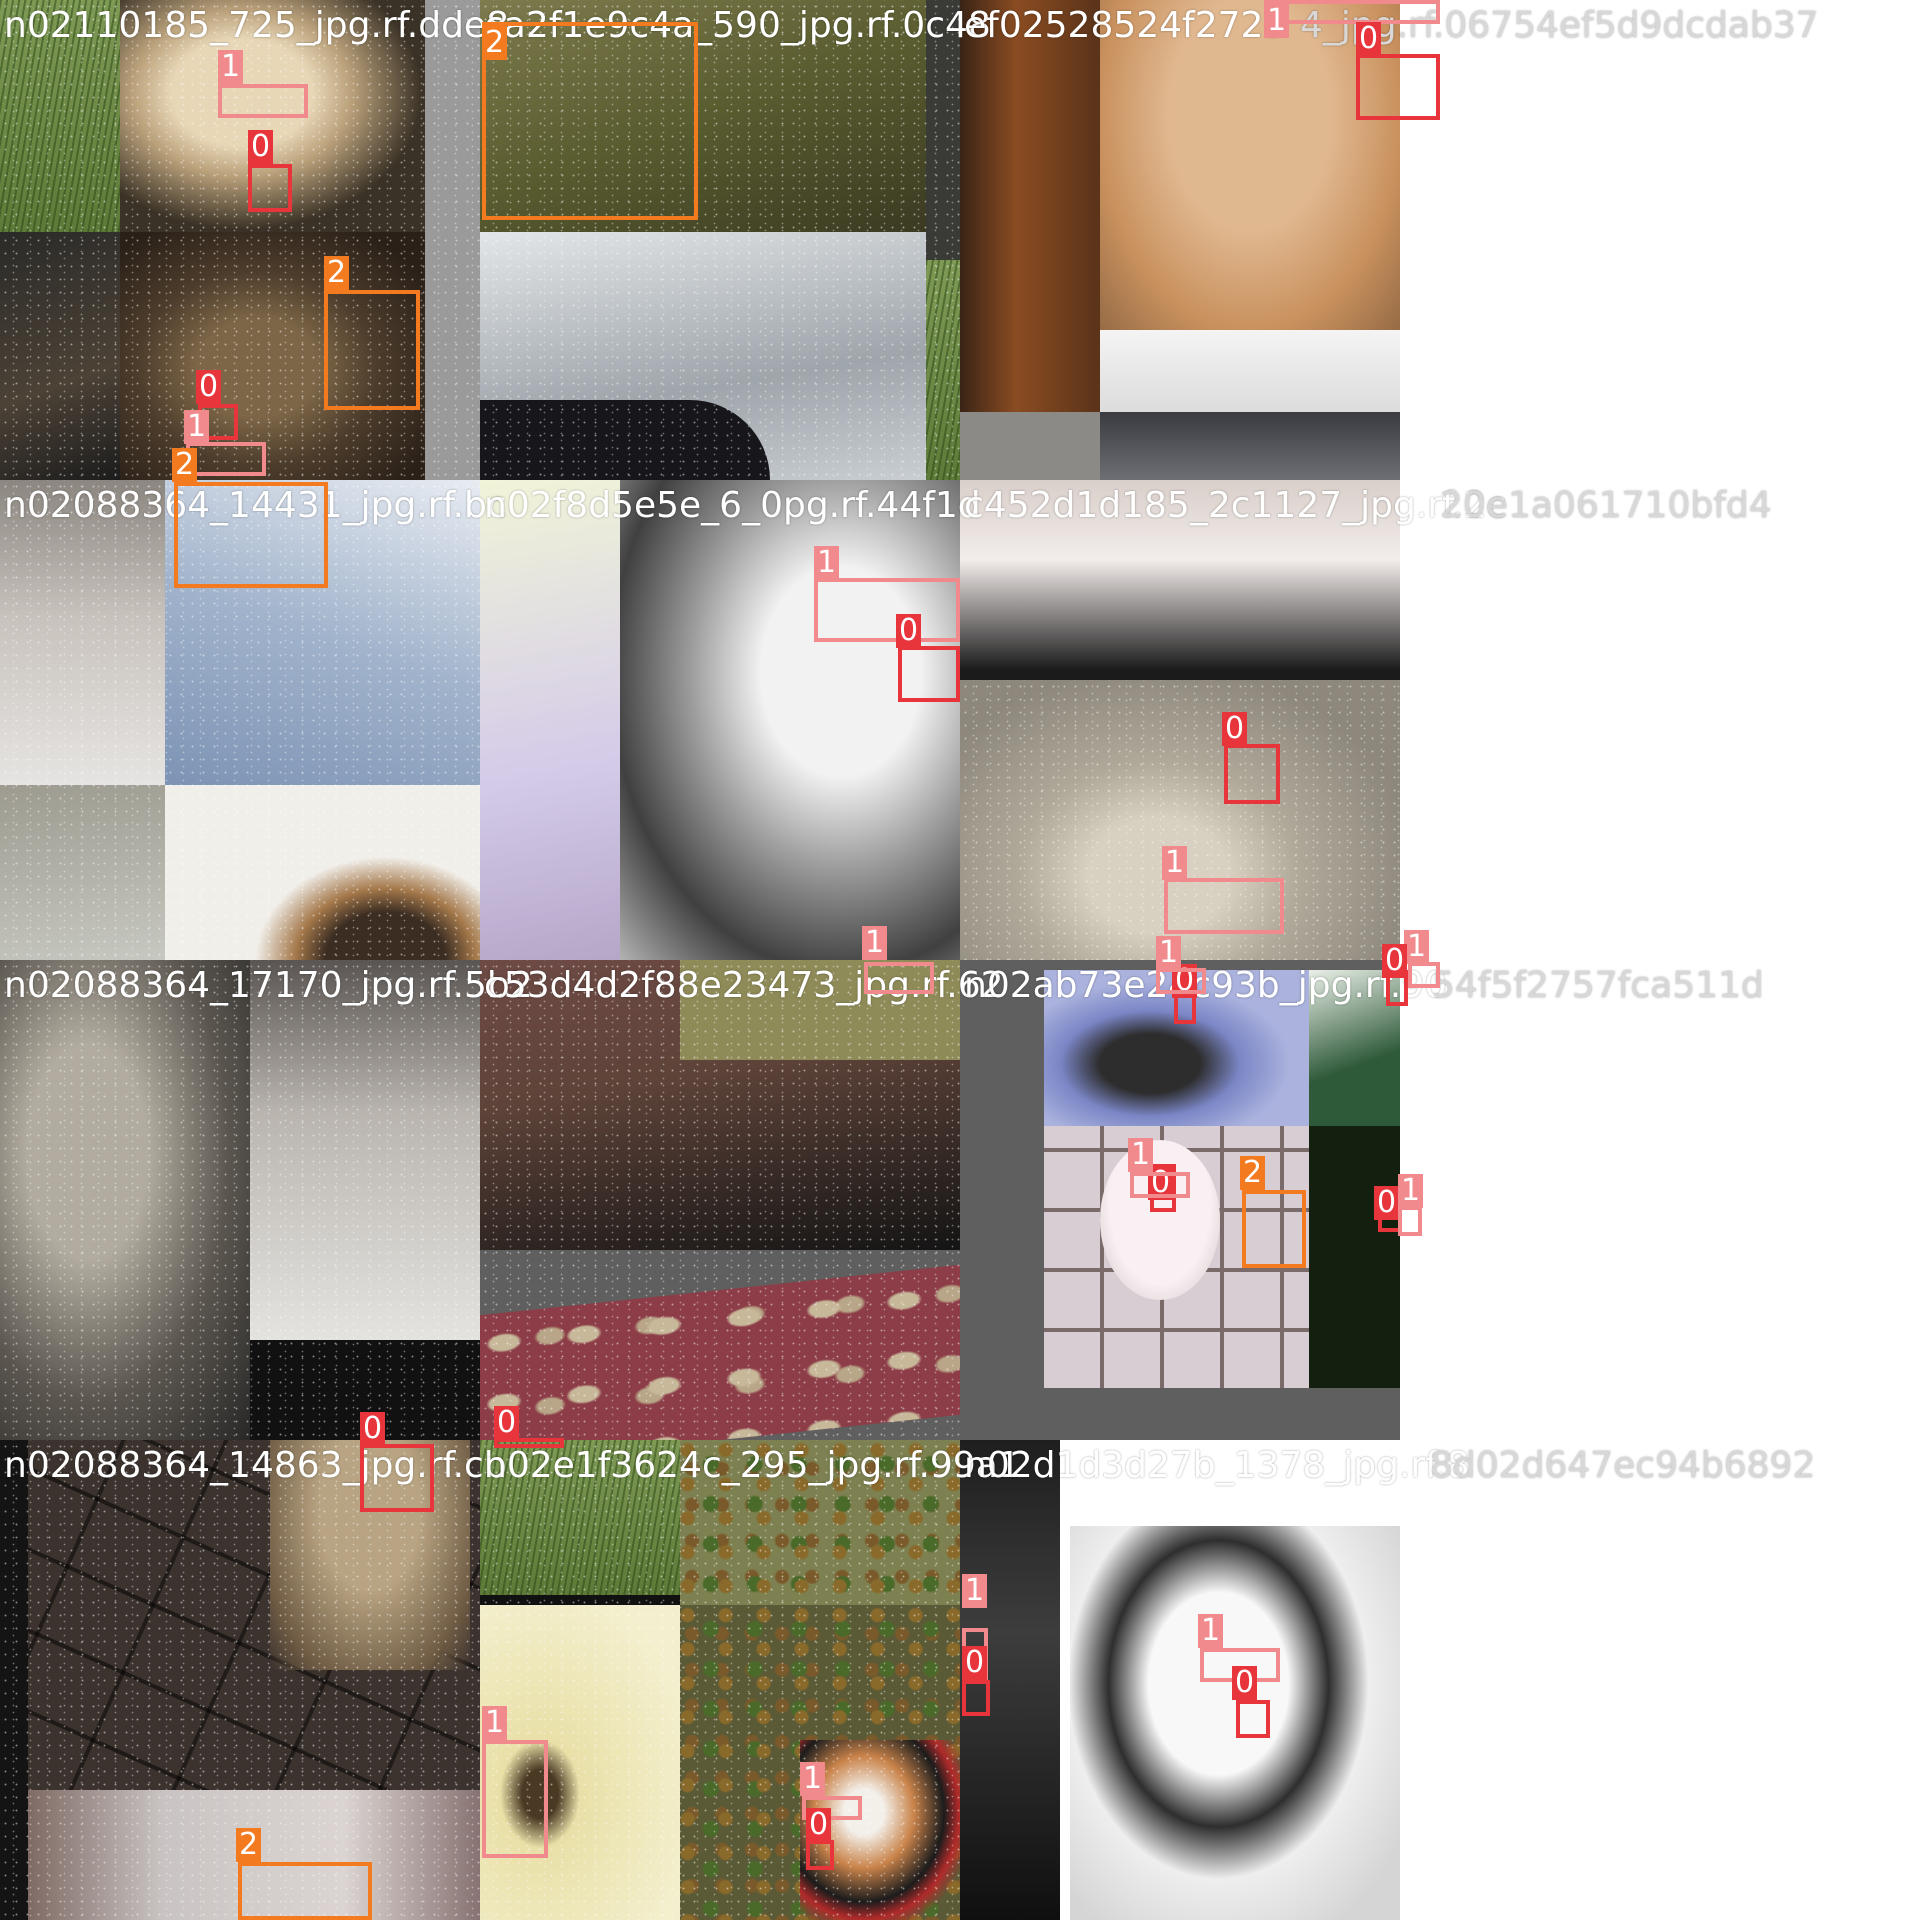 The image size is (1920, 1920). I want to click on photo-fragment-dog-legs, so click(370, 1555).